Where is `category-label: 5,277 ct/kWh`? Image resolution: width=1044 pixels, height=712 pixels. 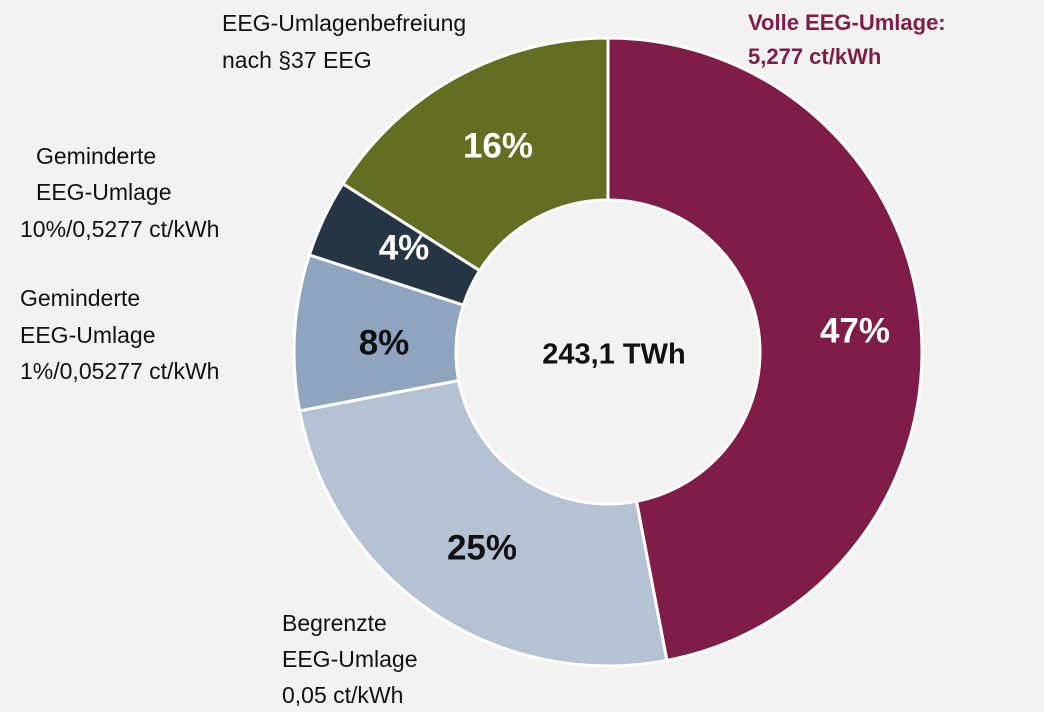
category-label: 5,277 ct/kWh is located at coordinates (814, 56).